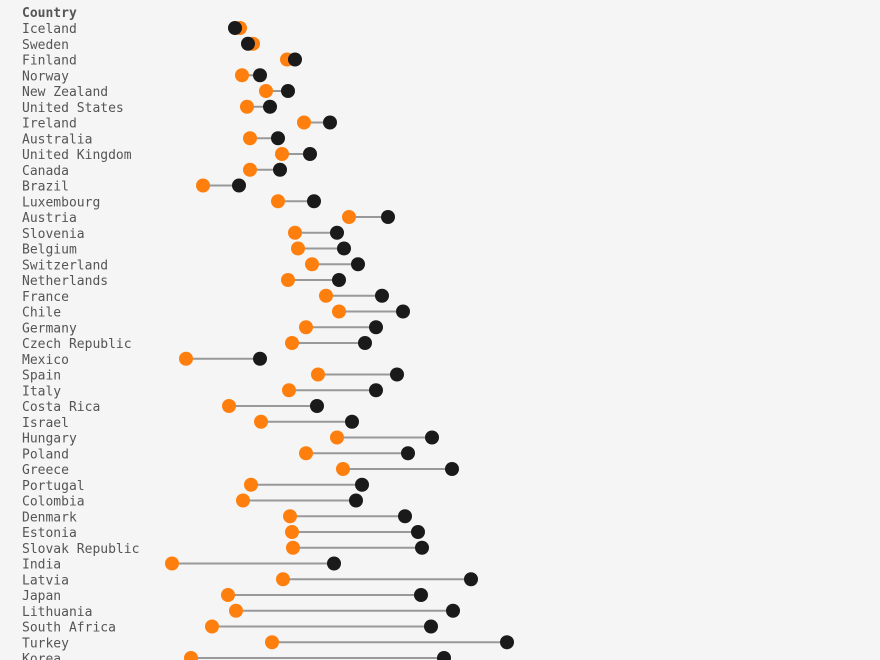 This screenshot has width=880, height=660. What do you see at coordinates (223, 533) in the screenshot?
I see `row-estonia: Estonia` at bounding box center [223, 533].